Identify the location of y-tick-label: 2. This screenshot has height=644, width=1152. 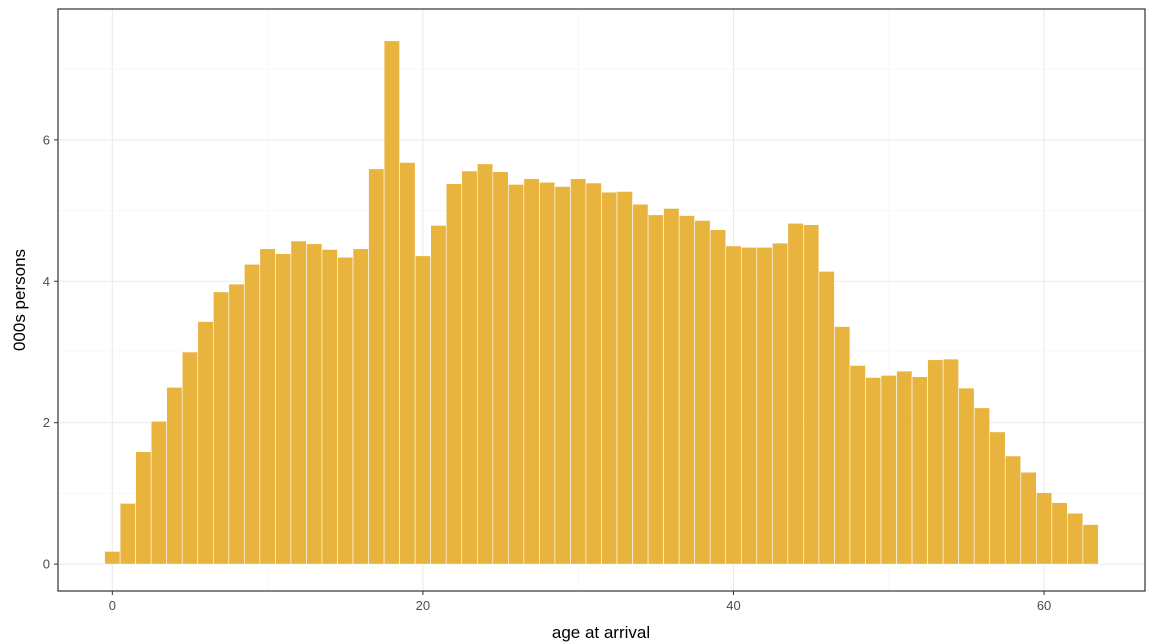
(46, 422).